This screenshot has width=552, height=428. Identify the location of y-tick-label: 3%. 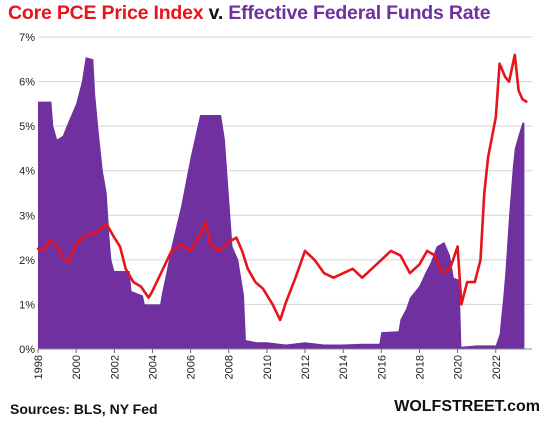
(27, 216).